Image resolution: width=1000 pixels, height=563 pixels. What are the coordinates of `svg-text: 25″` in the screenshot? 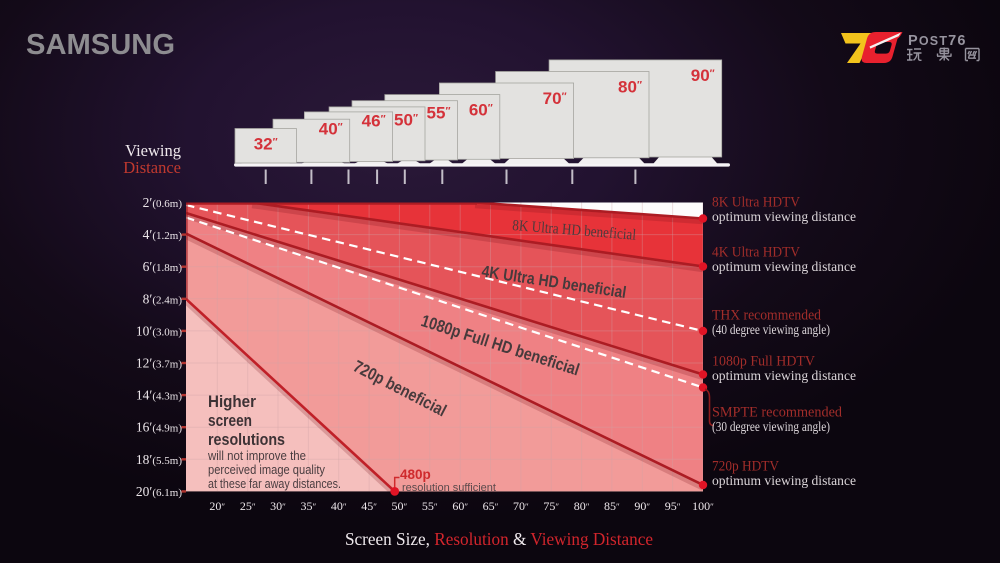 It's located at (248, 506).